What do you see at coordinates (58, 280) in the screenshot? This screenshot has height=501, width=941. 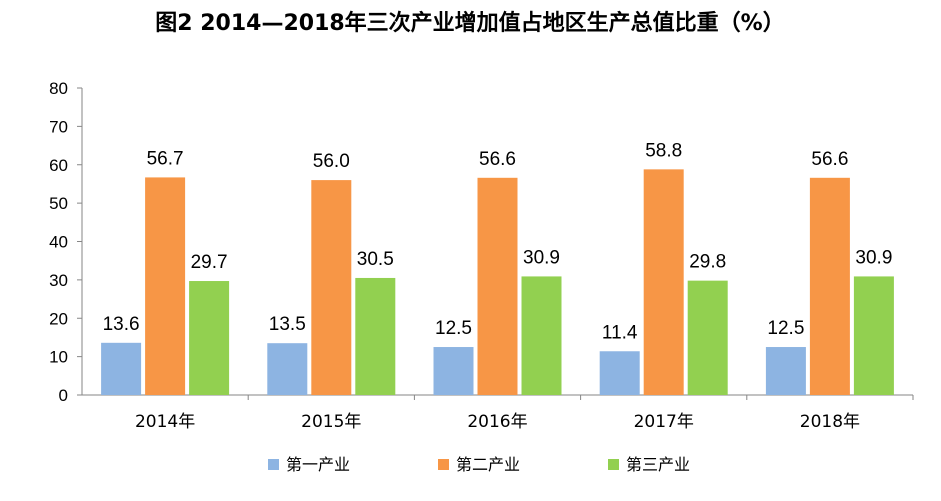 I see `y-tick-label: 30` at bounding box center [58, 280].